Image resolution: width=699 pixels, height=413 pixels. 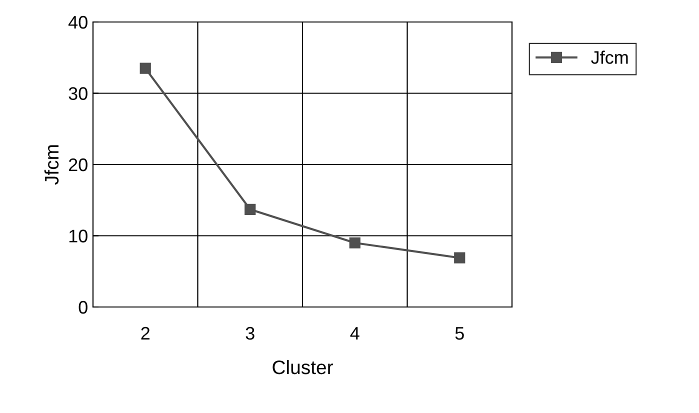 What do you see at coordinates (78, 165) in the screenshot?
I see `y-tick-label: 20` at bounding box center [78, 165].